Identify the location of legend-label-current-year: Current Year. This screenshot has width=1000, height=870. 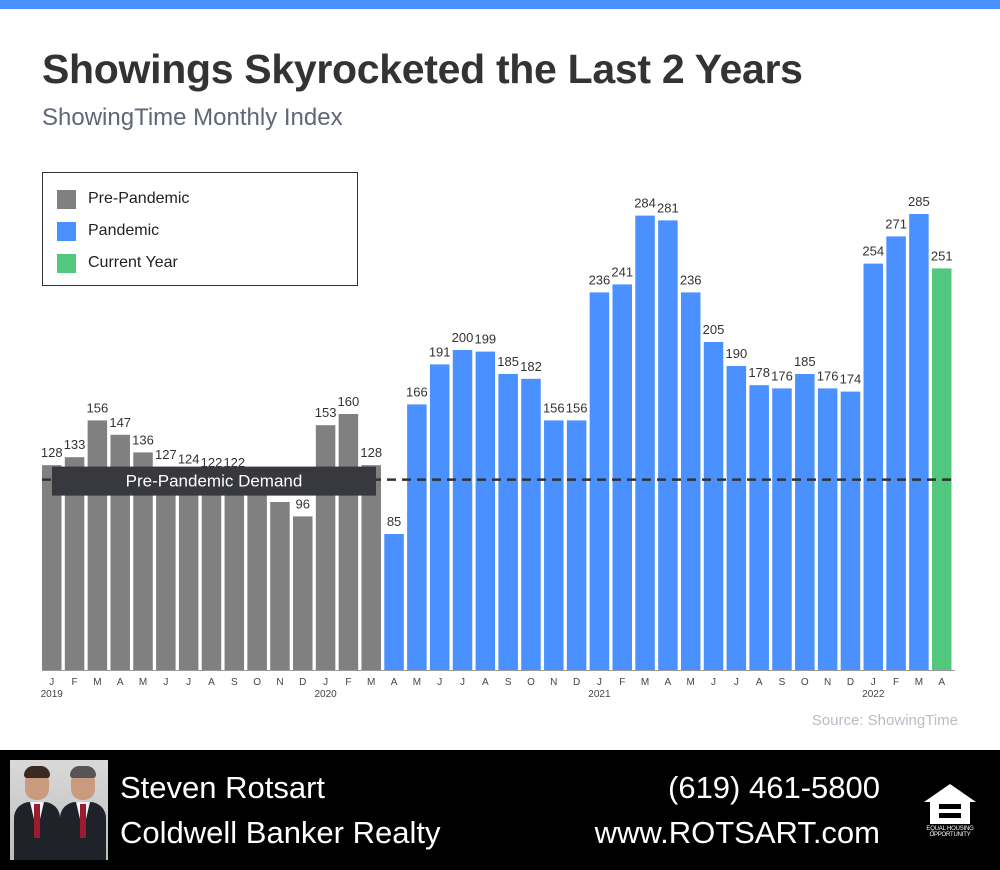
(133, 262).